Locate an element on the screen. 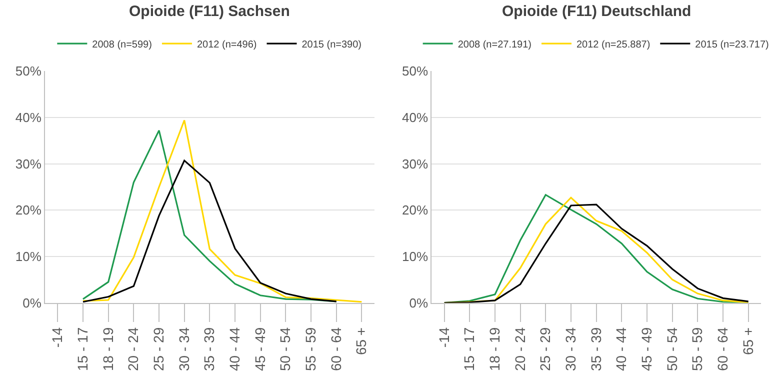  legend-label: 2015 (n=23.717) is located at coordinates (732, 44).